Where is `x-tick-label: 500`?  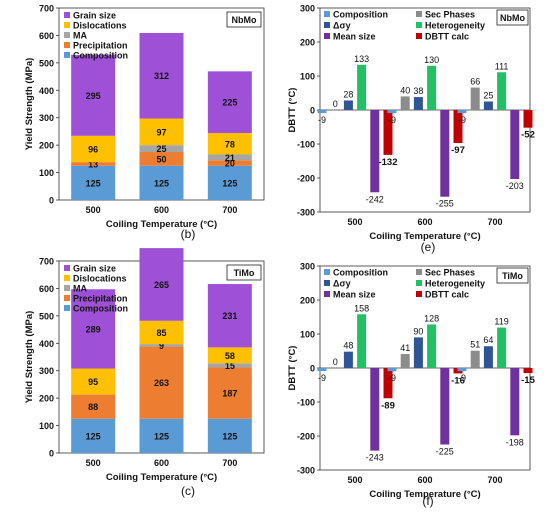
x-tick-label: 500 is located at coordinates (93, 210).